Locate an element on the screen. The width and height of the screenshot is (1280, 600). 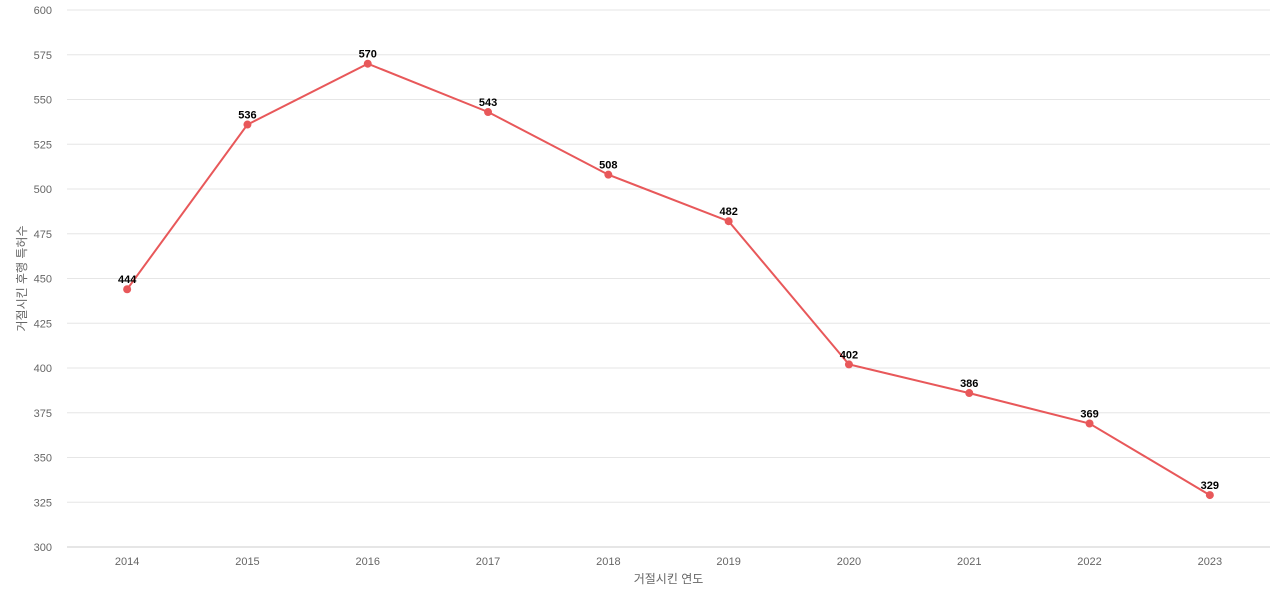
x-tick-label: 2023 is located at coordinates (1210, 562).